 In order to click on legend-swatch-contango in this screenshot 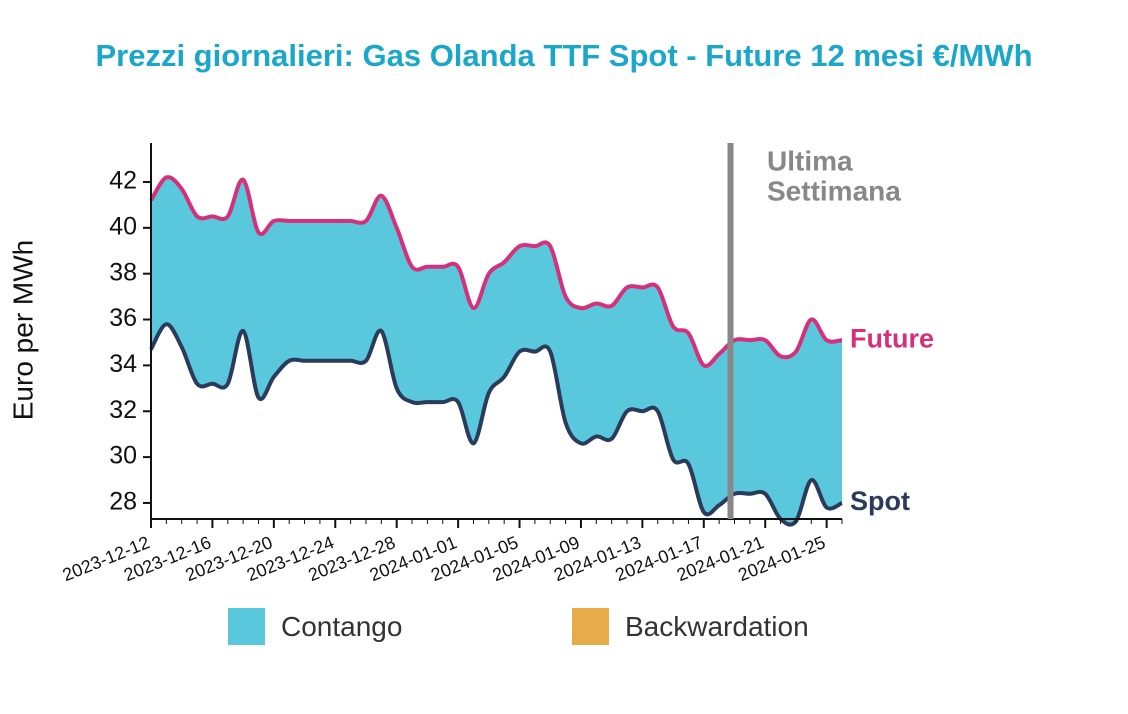, I will do `click(246, 626)`.